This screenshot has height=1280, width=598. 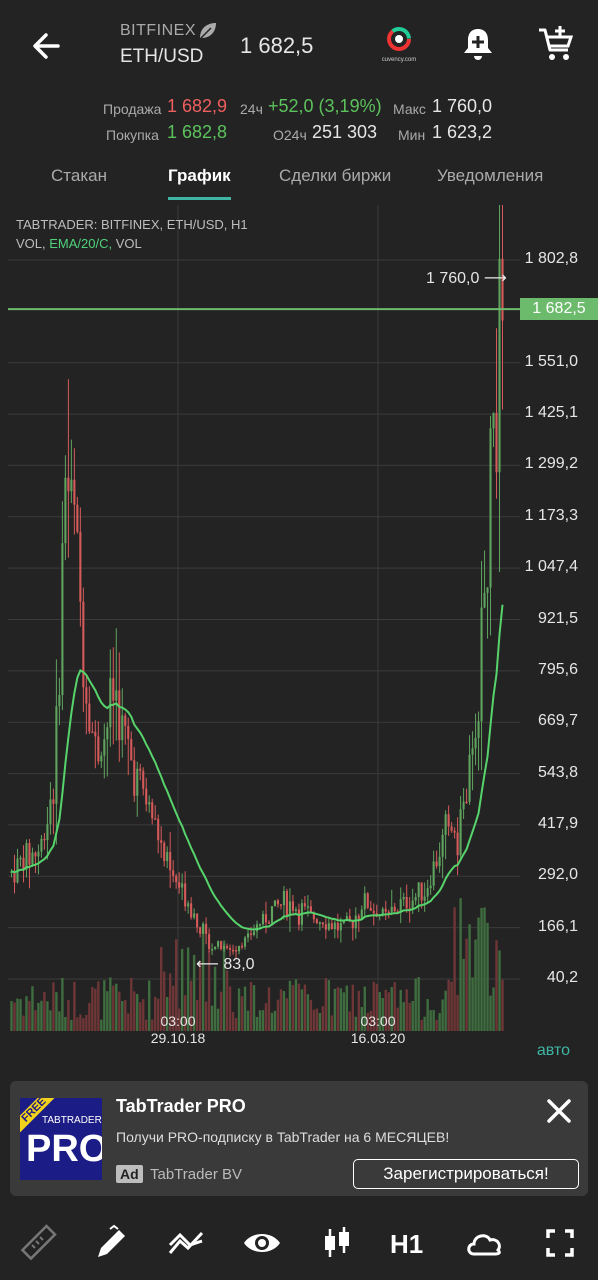 I want to click on cuvency-logo: cuvency.com, so click(x=399, y=45).